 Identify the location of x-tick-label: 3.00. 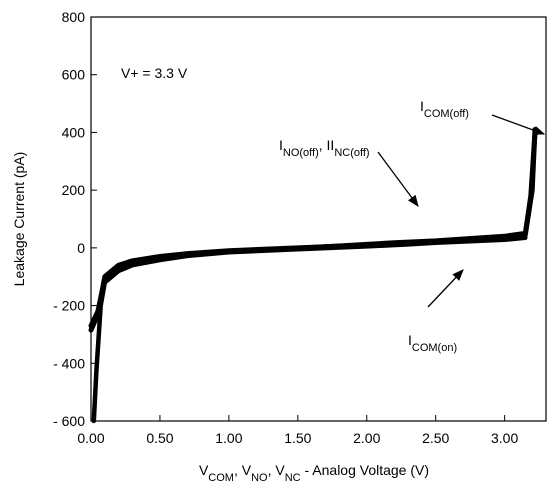
(504, 438).